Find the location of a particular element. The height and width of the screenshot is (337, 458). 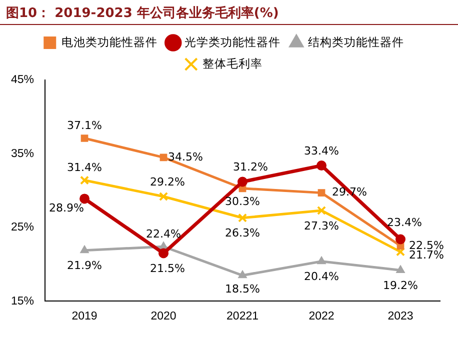

x-tick-label: 2019 is located at coordinates (85, 316).